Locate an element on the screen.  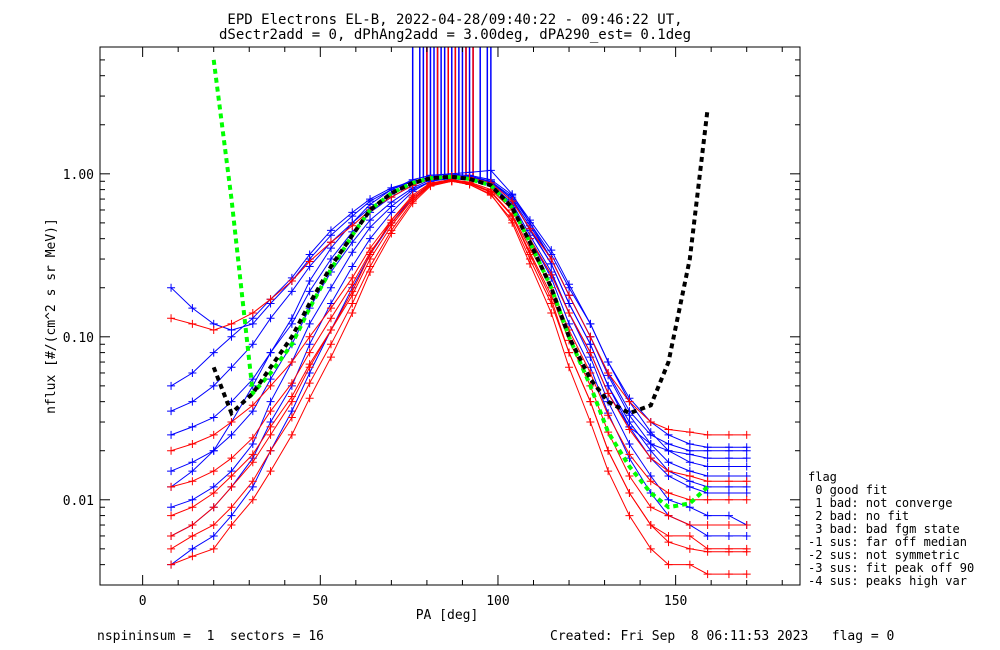
y-tick-label-0: 0.01 is located at coordinates (78, 501).